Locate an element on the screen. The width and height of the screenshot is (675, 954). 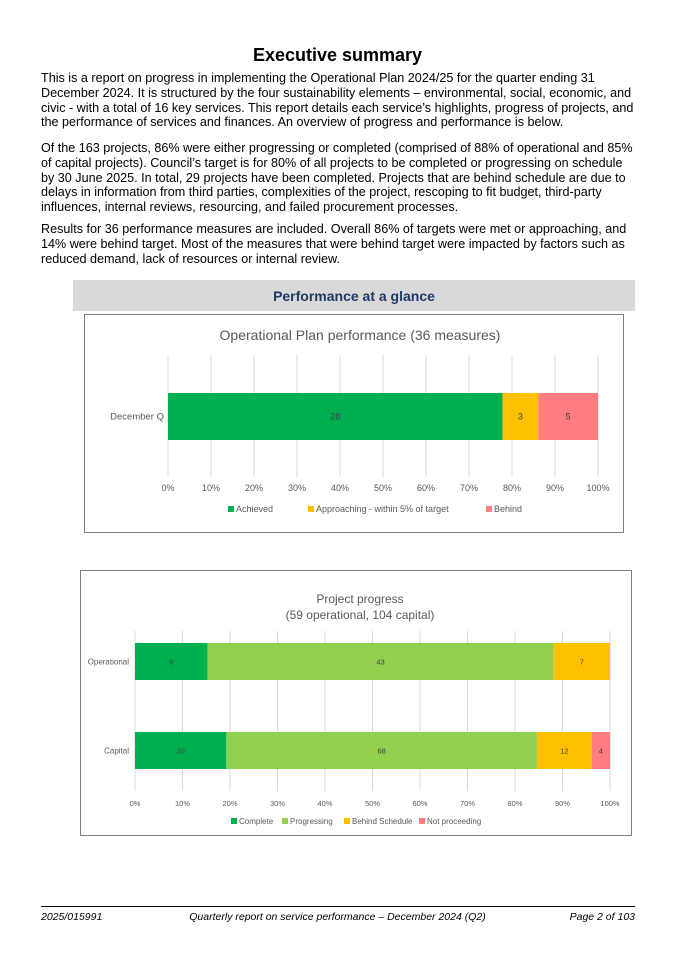
performance-banner: Performance at a glance is located at coordinates (354, 295).